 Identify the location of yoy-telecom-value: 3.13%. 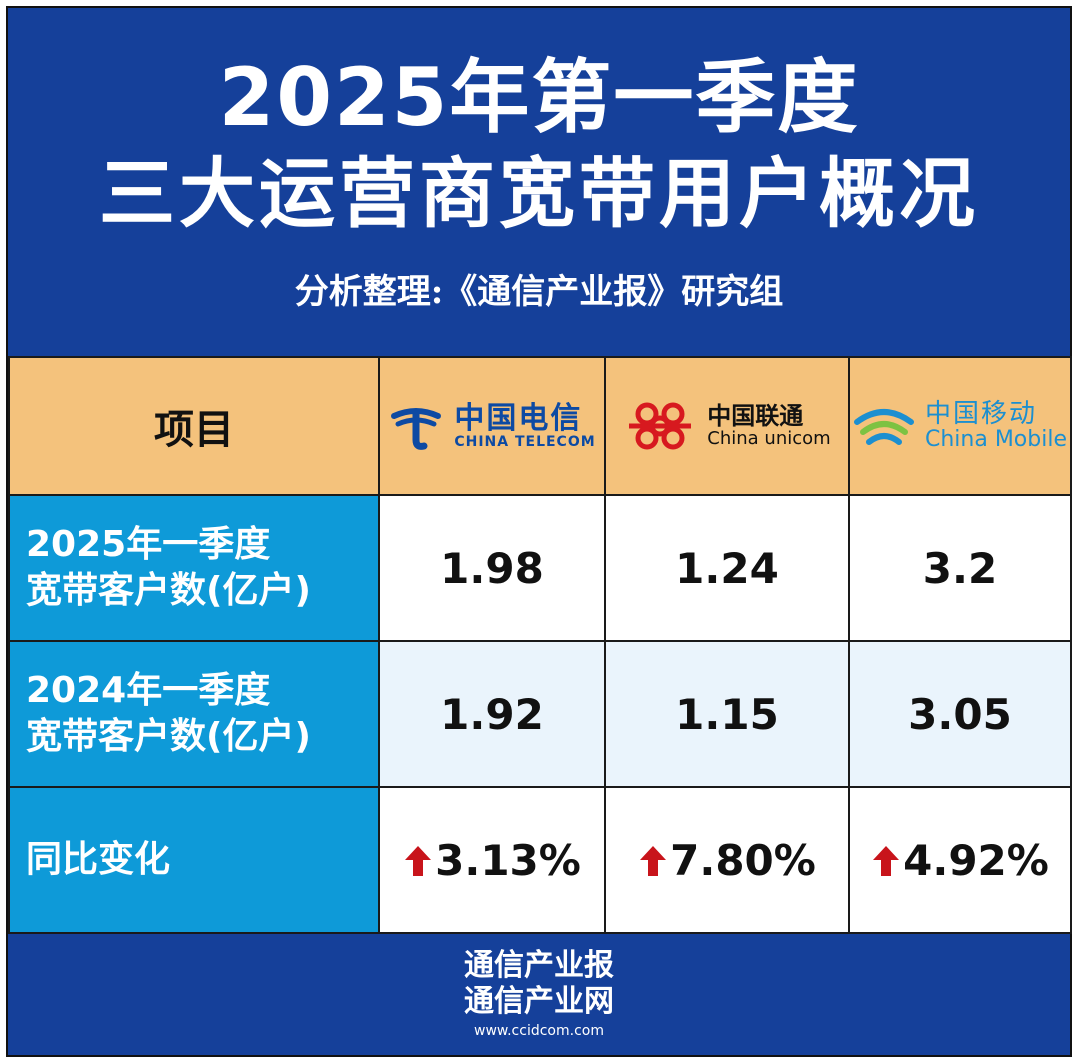
(508, 860).